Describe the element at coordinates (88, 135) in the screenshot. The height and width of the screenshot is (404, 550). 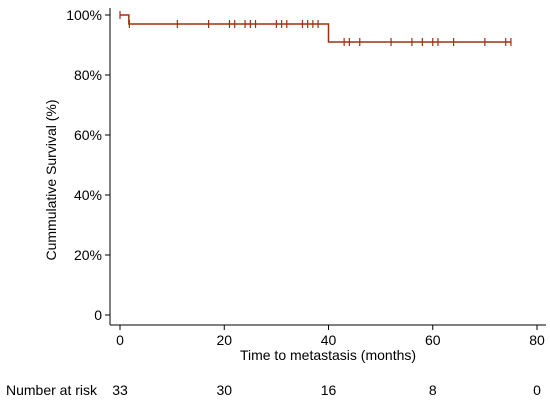
I see `y-tick-label: 60%` at that location.